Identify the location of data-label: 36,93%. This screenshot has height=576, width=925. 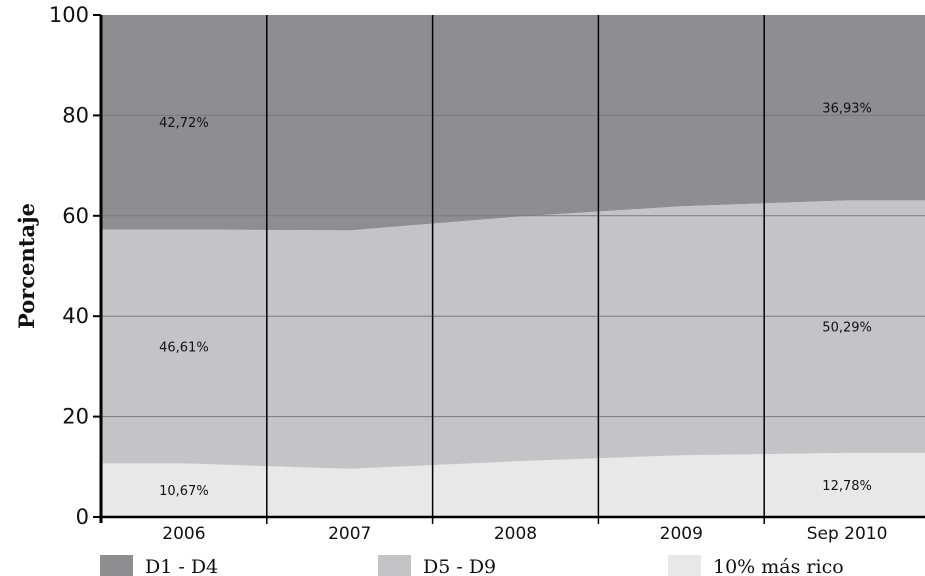
(847, 109).